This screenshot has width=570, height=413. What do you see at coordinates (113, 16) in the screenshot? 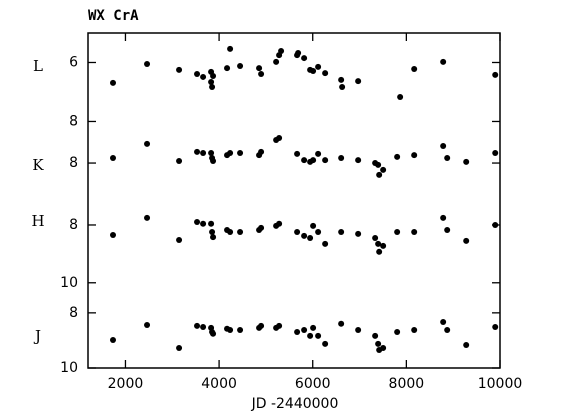
I see `chart-title: WX CrA` at bounding box center [113, 16].